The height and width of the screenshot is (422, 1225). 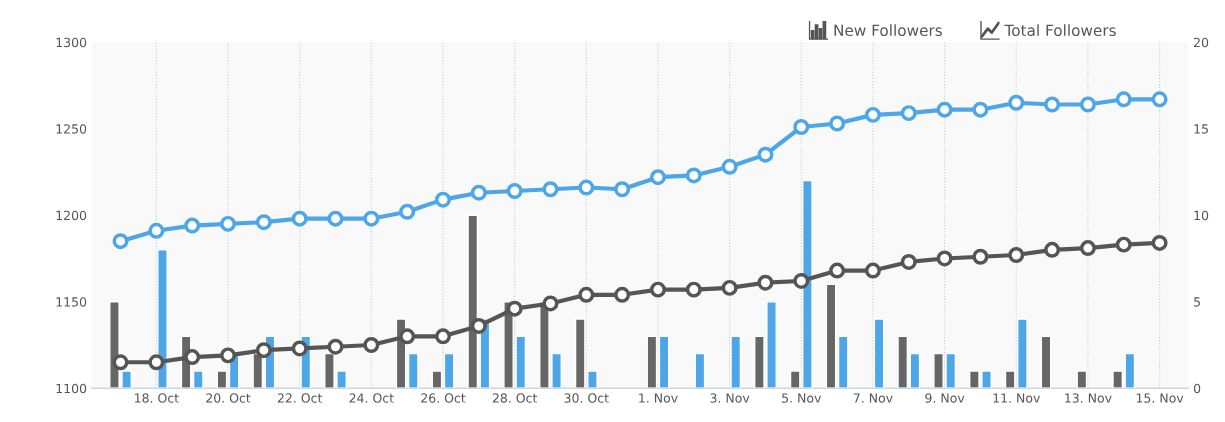 I want to click on text: New Followers, so click(x=888, y=30).